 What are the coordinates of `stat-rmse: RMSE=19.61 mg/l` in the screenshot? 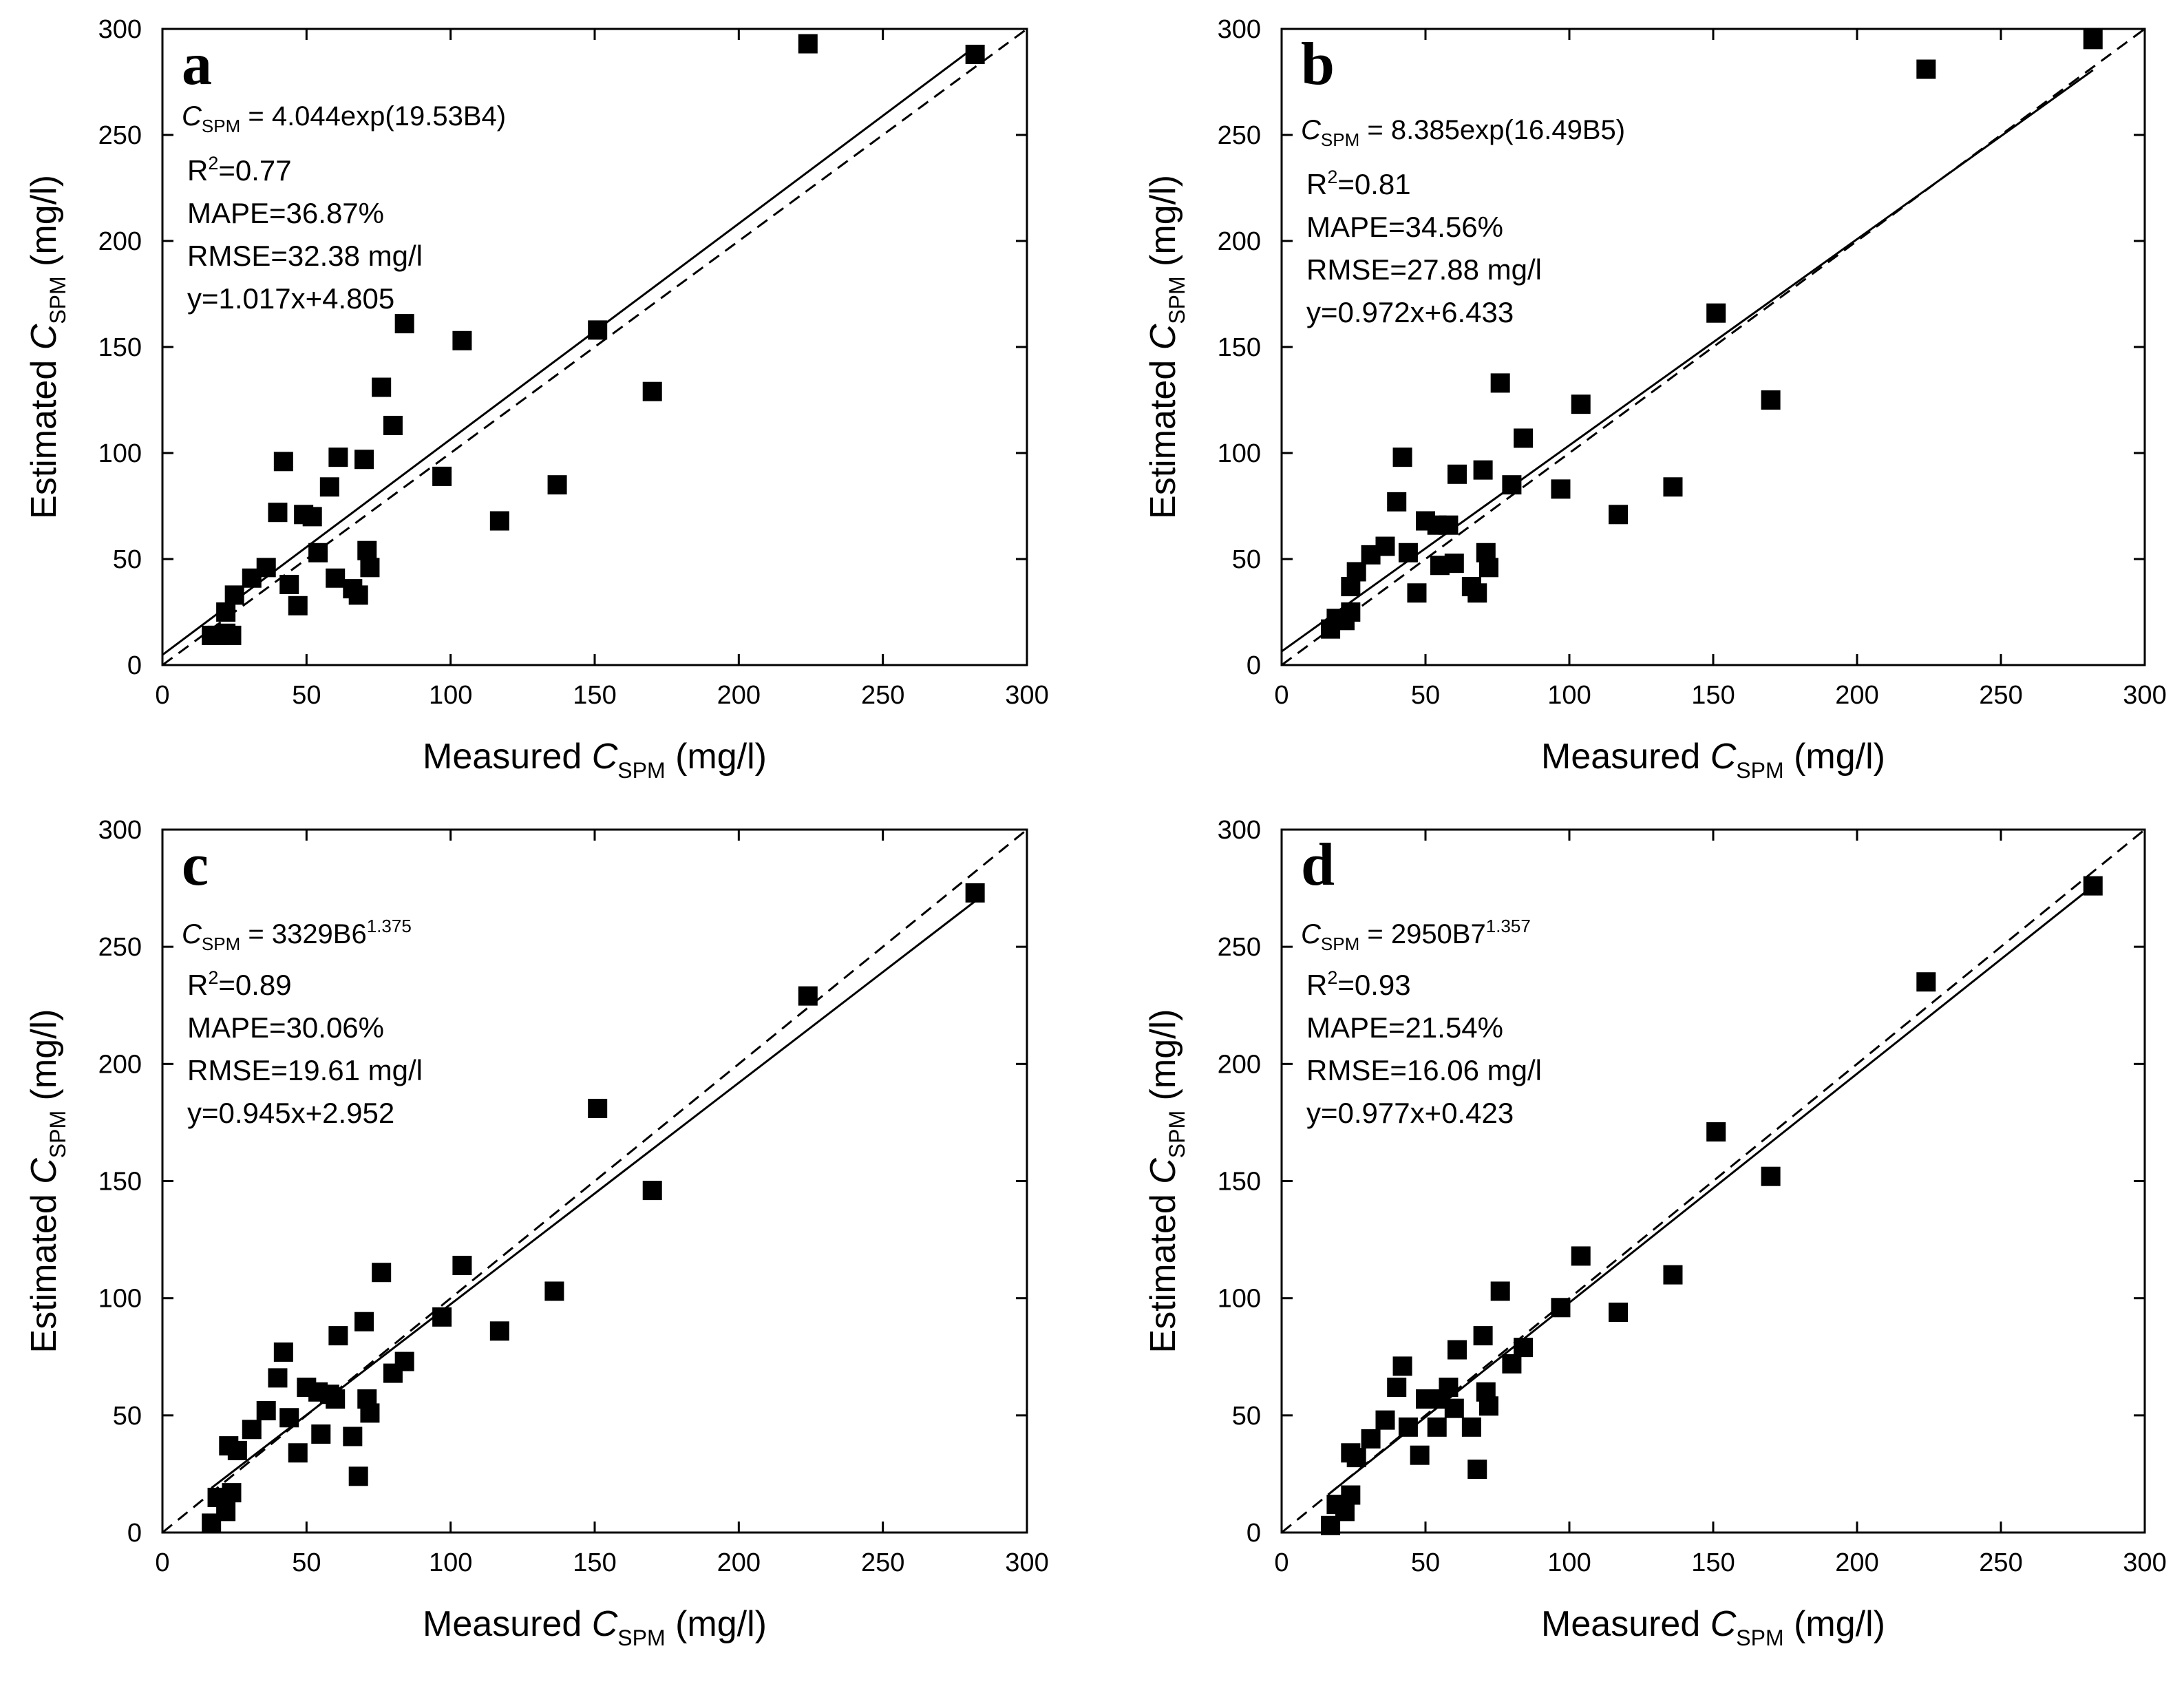 It's located at (305, 1070).